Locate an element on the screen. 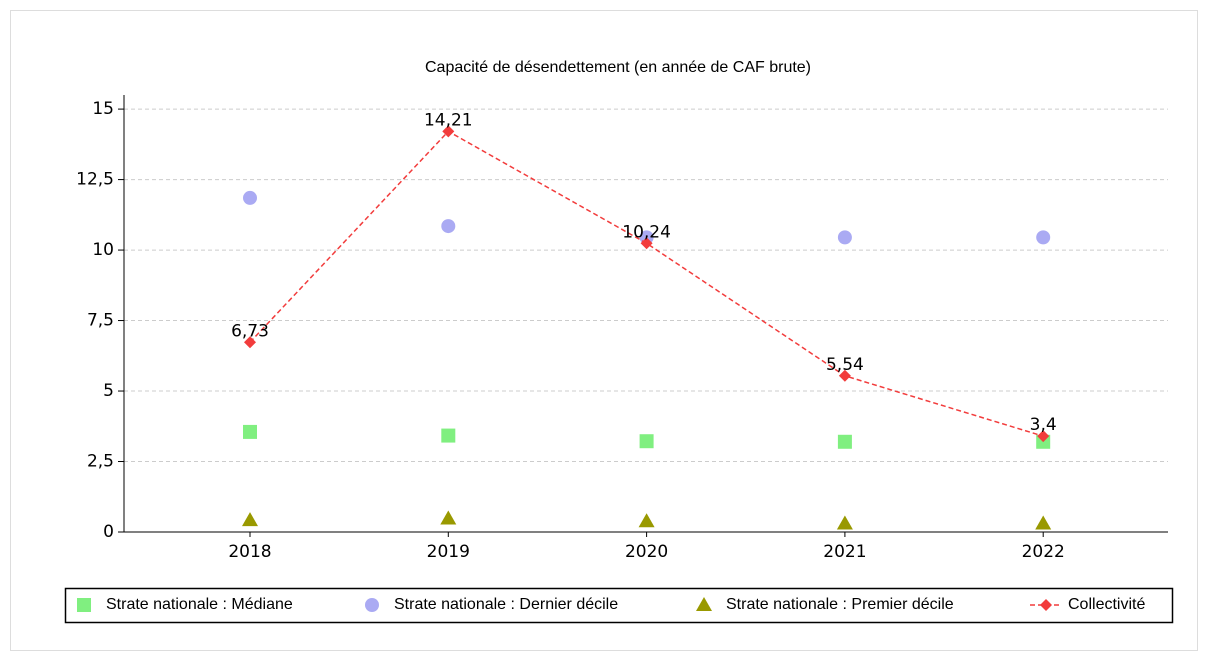  y-tick-label: 10 is located at coordinates (103, 250).